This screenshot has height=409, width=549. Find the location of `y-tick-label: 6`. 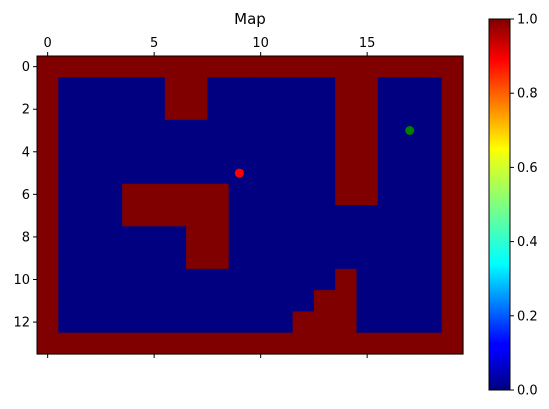

y-tick-label: 6 is located at coordinates (26, 195).